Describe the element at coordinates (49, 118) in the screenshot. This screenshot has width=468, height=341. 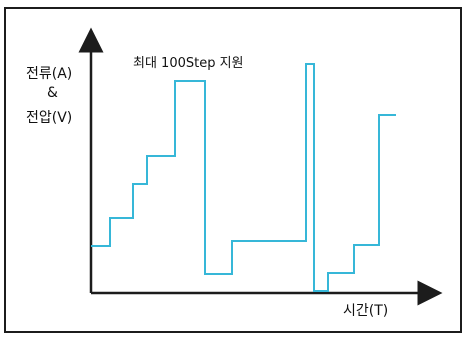
I see `y-axis-label-voltage: 전압(V)` at that location.